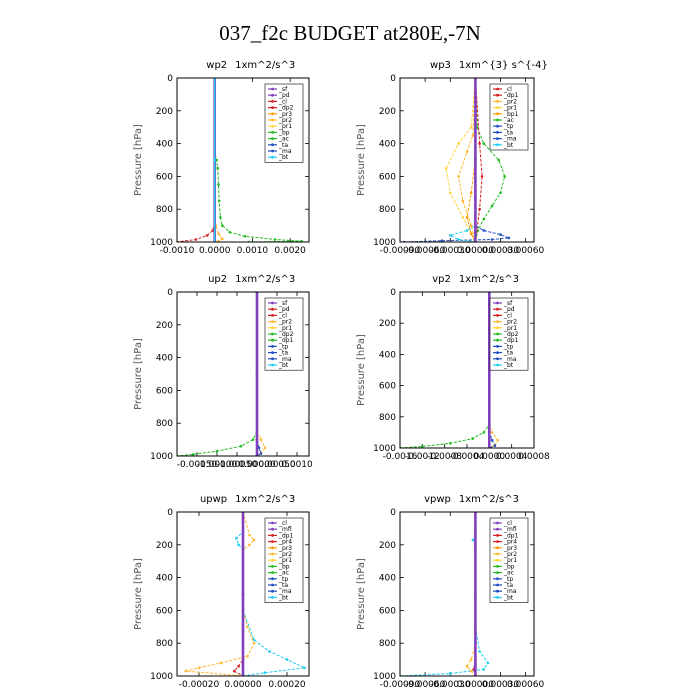 The image size is (700, 700). Describe the element at coordinates (283, 303) in the screenshot. I see `legend-label: _sf` at that location.